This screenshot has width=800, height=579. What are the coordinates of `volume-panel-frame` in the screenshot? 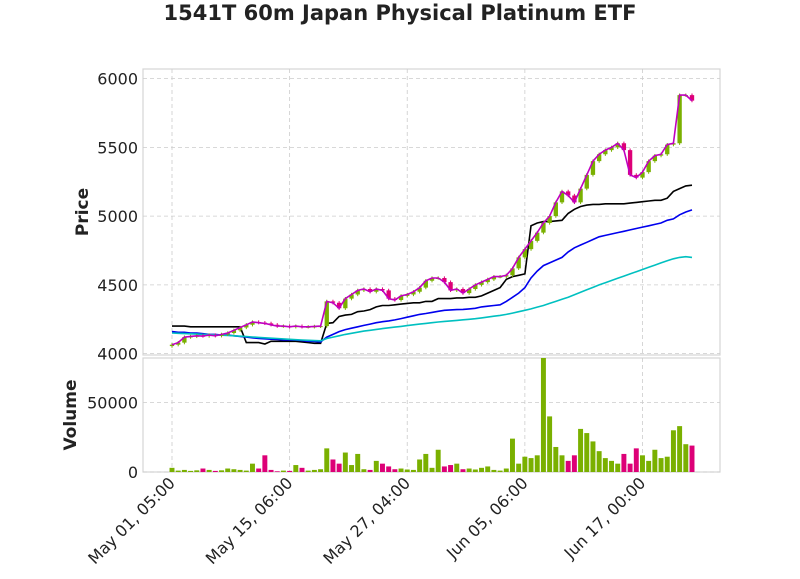 It's located at (431, 415).